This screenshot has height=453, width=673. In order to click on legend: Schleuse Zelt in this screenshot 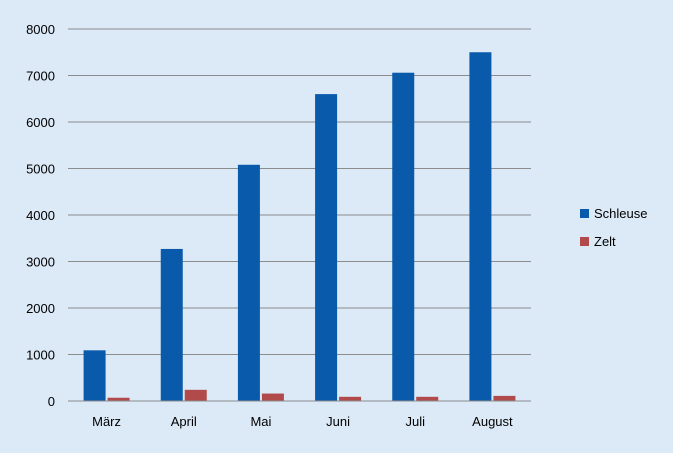, I will do `click(613, 227)`.